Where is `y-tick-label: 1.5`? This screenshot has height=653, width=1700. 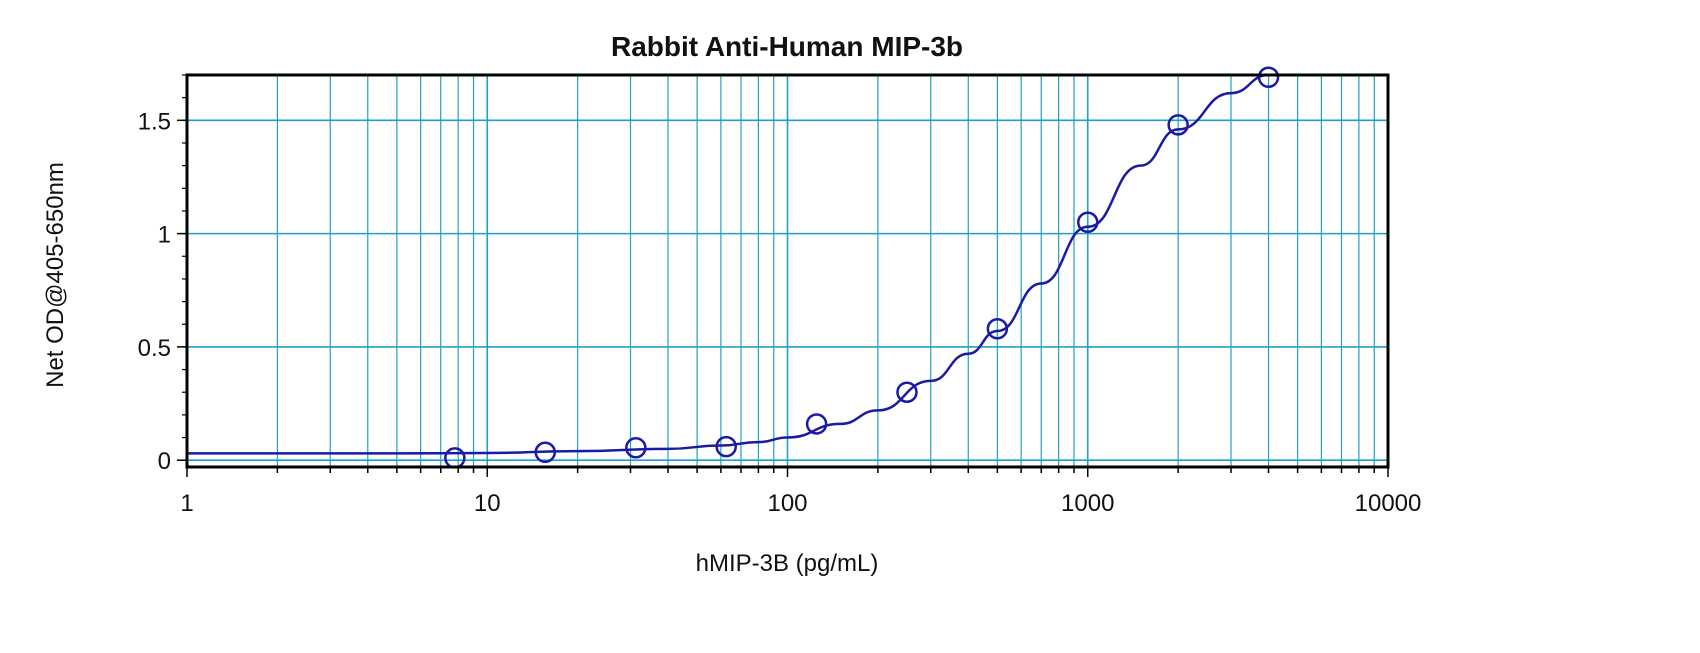
y-tick-label: 1.5 is located at coordinates (154, 121).